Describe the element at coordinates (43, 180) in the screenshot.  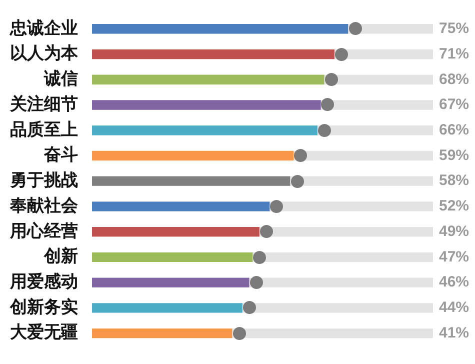
I see `y-tick-label: 勇于挑战` at that location.